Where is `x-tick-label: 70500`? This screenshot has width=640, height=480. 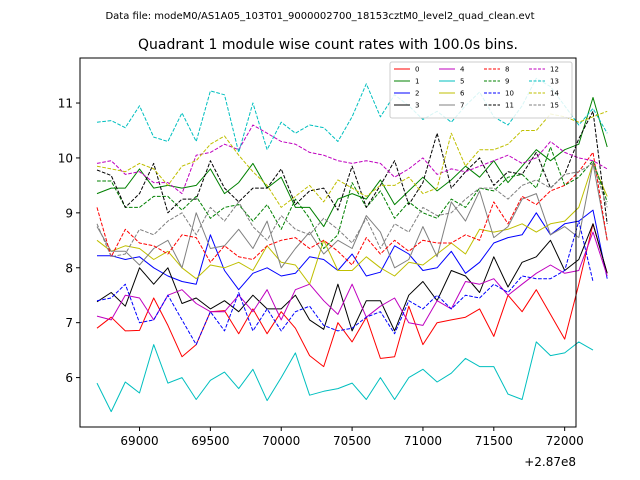 x-tick-label: 70500 is located at coordinates (352, 441).